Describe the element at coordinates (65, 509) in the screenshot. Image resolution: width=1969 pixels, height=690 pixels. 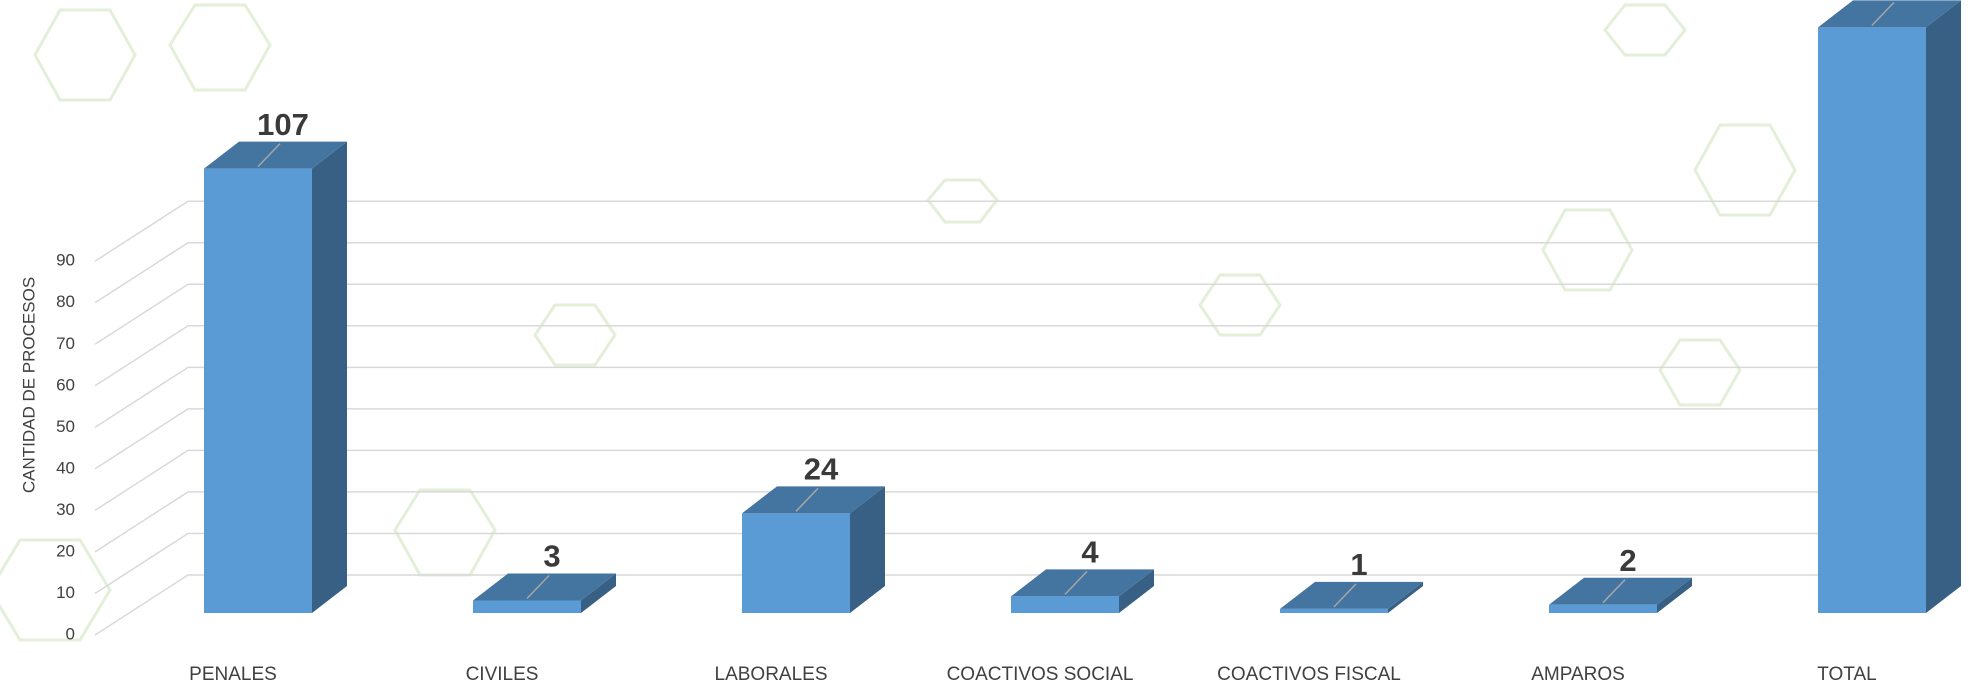
I see `y-tick-label: 30` at that location.